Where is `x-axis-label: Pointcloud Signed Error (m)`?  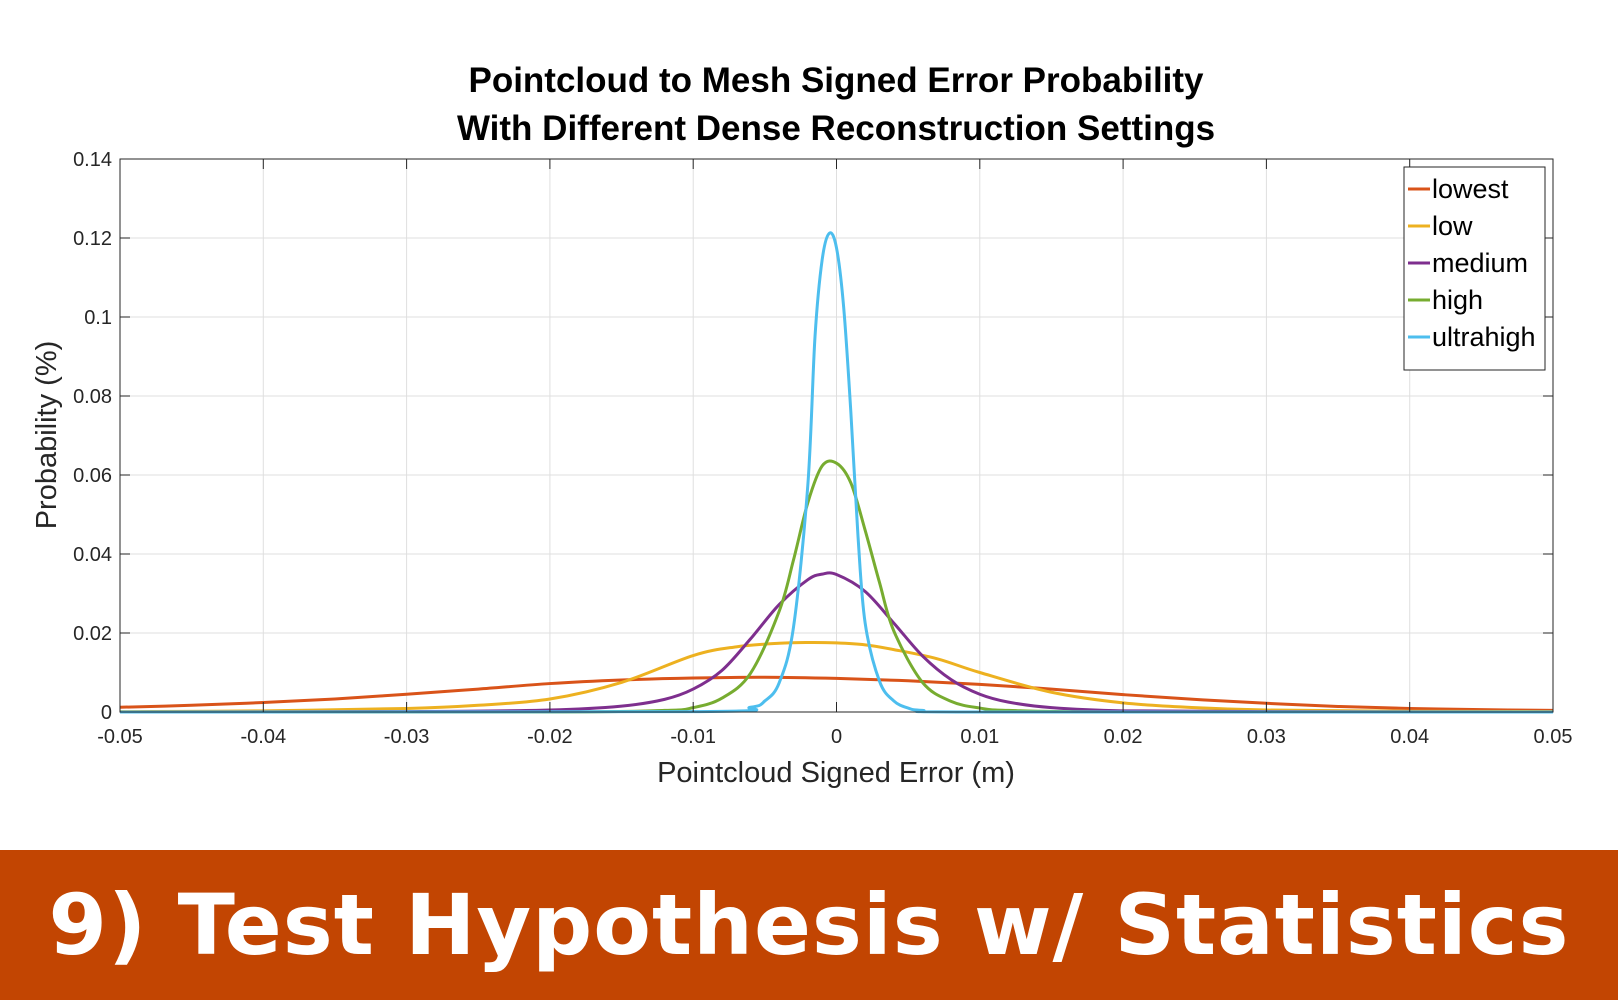
x-axis-label: Pointcloud Signed Error (m) is located at coordinates (836, 773).